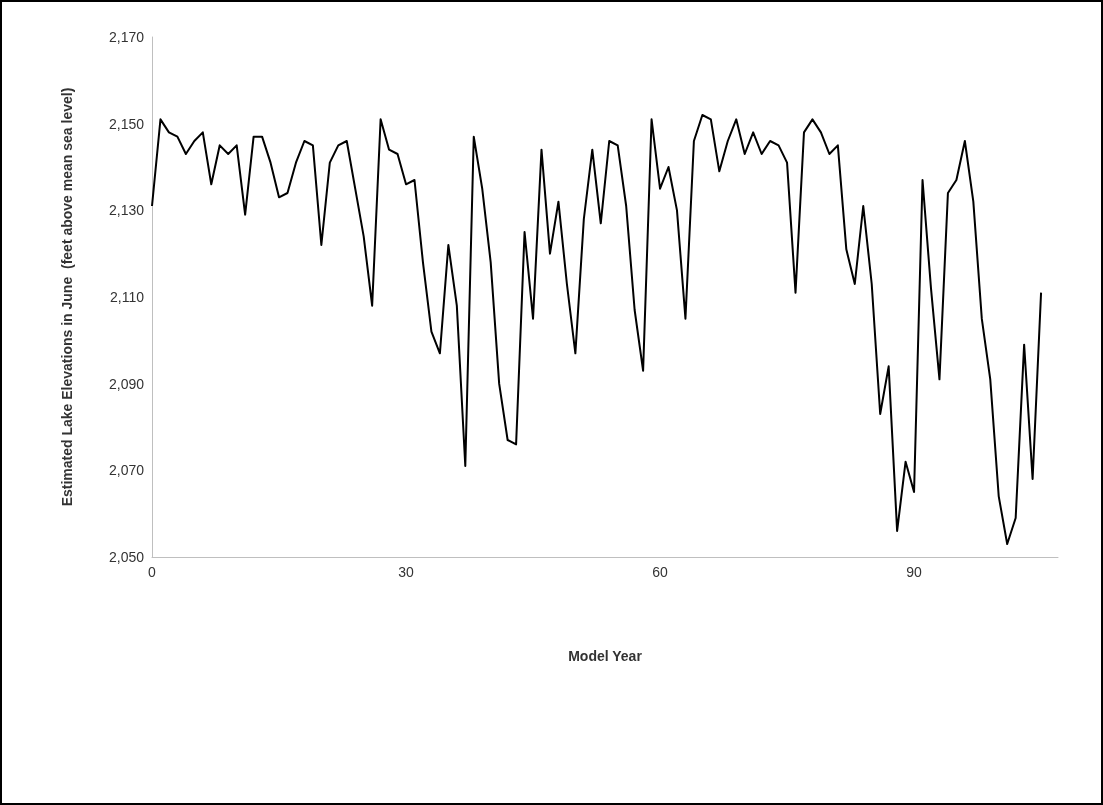 The image size is (1103, 805). What do you see at coordinates (660, 572) in the screenshot?
I see `x-tick-label: 60` at bounding box center [660, 572].